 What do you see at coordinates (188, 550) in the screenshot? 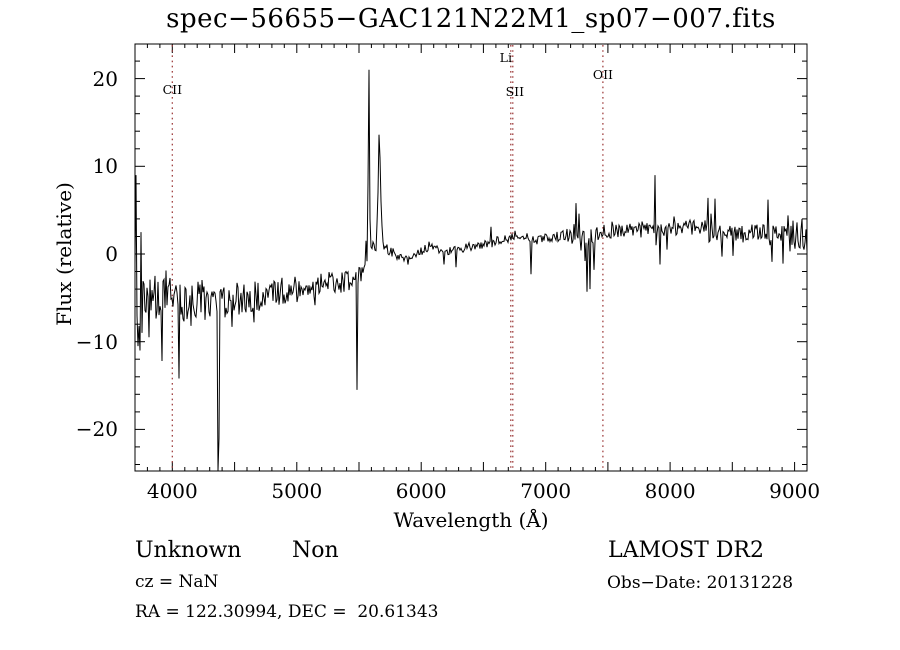
I see `object-class-label: Unknown` at bounding box center [188, 550].